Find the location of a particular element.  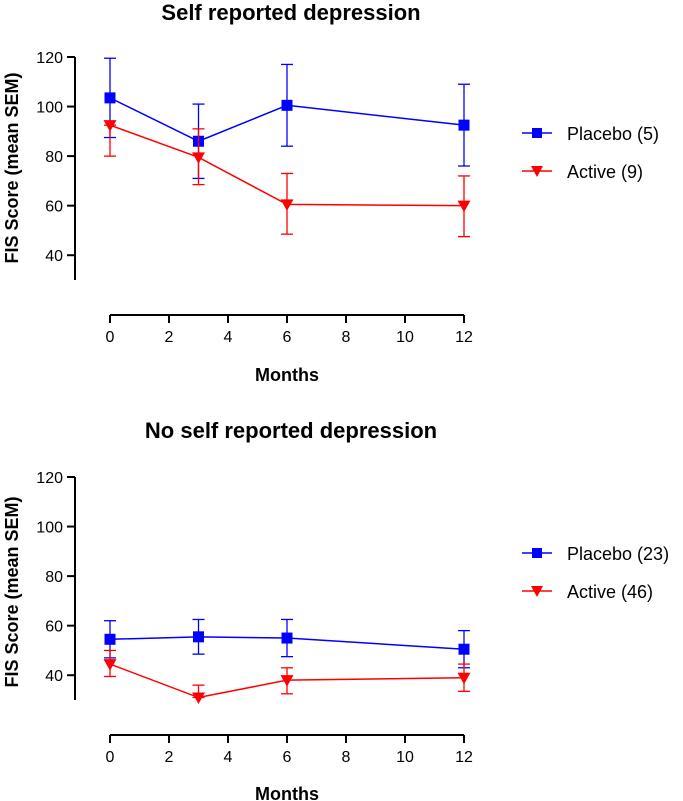

legend: Placebo (23) Active (46) is located at coordinates (595, 573).